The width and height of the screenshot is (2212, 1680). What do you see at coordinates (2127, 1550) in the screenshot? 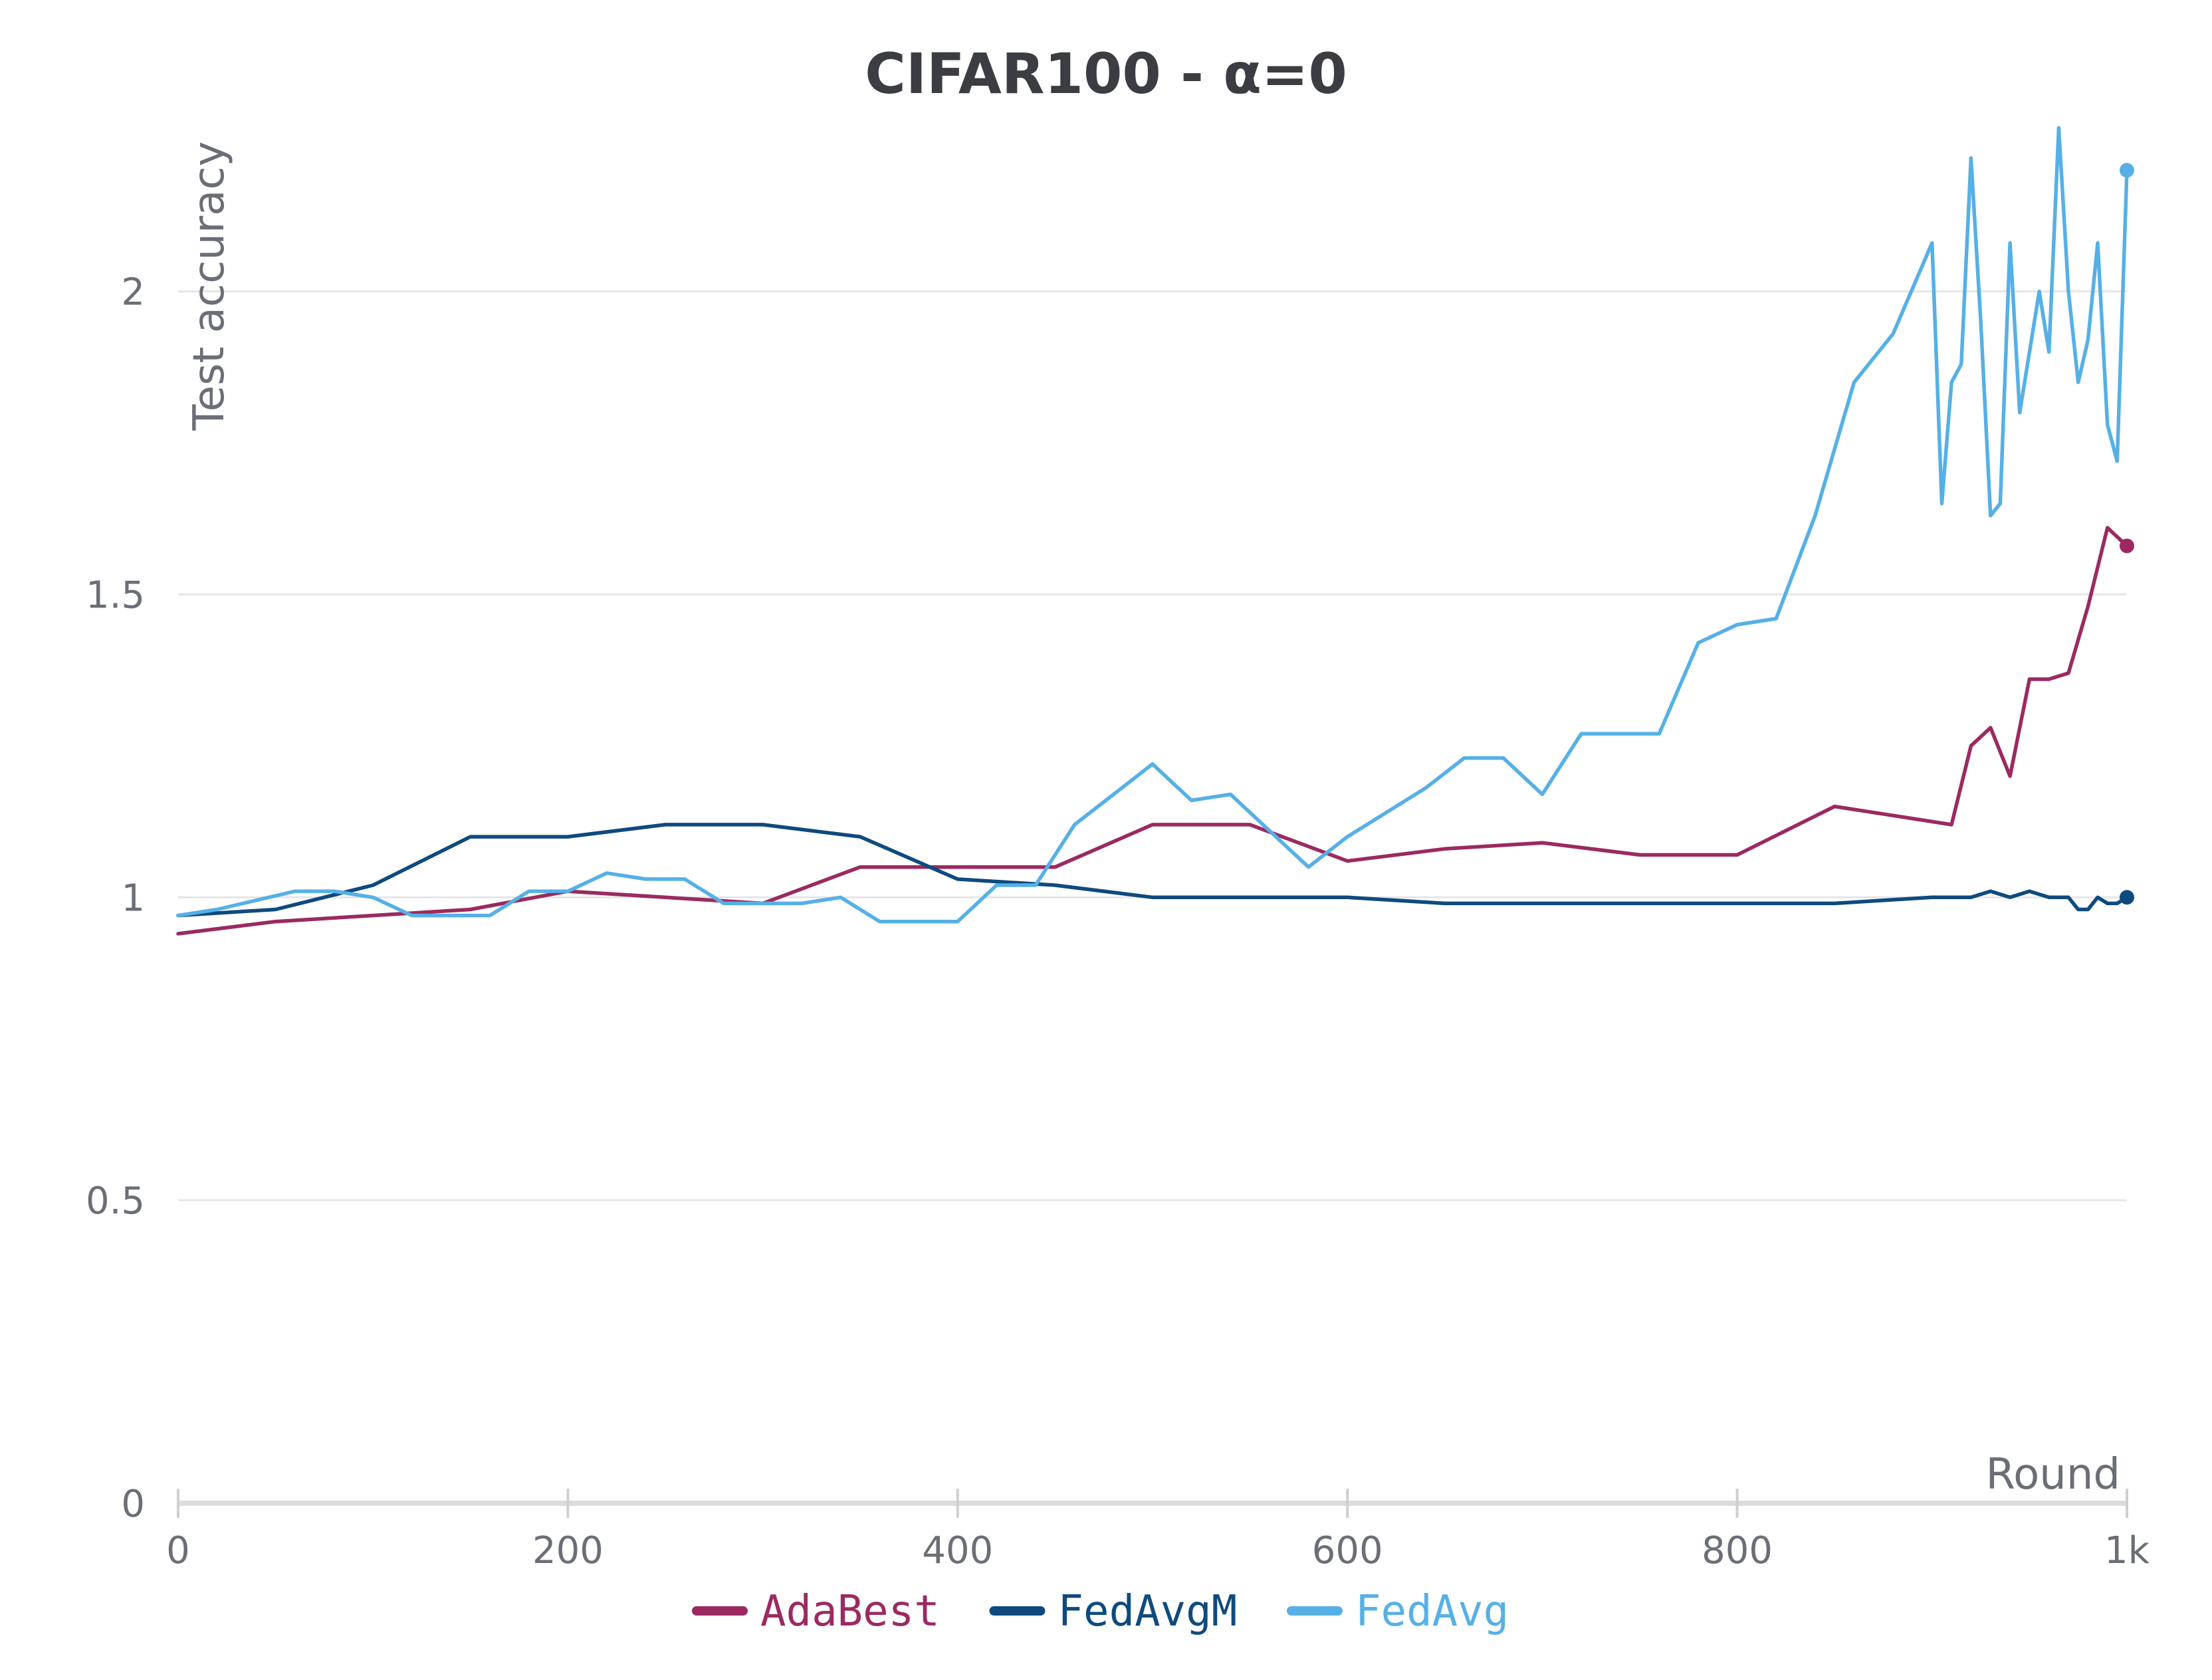
I see `x-tick-label: 1k` at bounding box center [2127, 1550].